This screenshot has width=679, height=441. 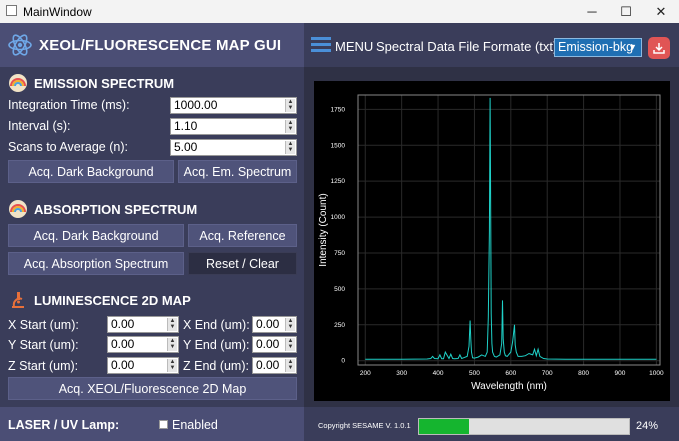 What do you see at coordinates (18, 300) in the screenshot?
I see `microscope-icon` at bounding box center [18, 300].